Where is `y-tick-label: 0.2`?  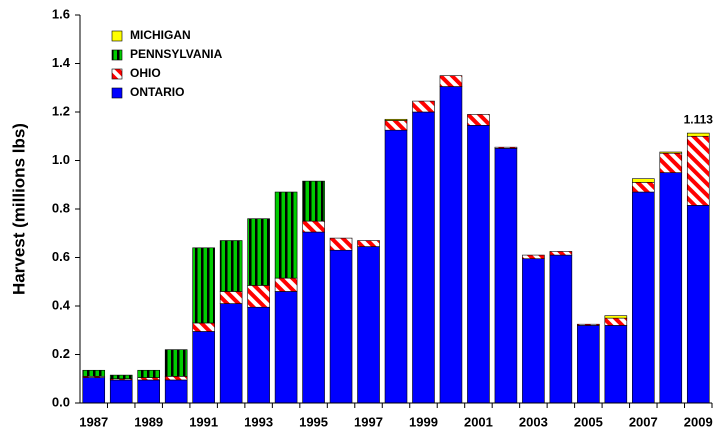
y-tick-label: 0.2 is located at coordinates (61, 353).